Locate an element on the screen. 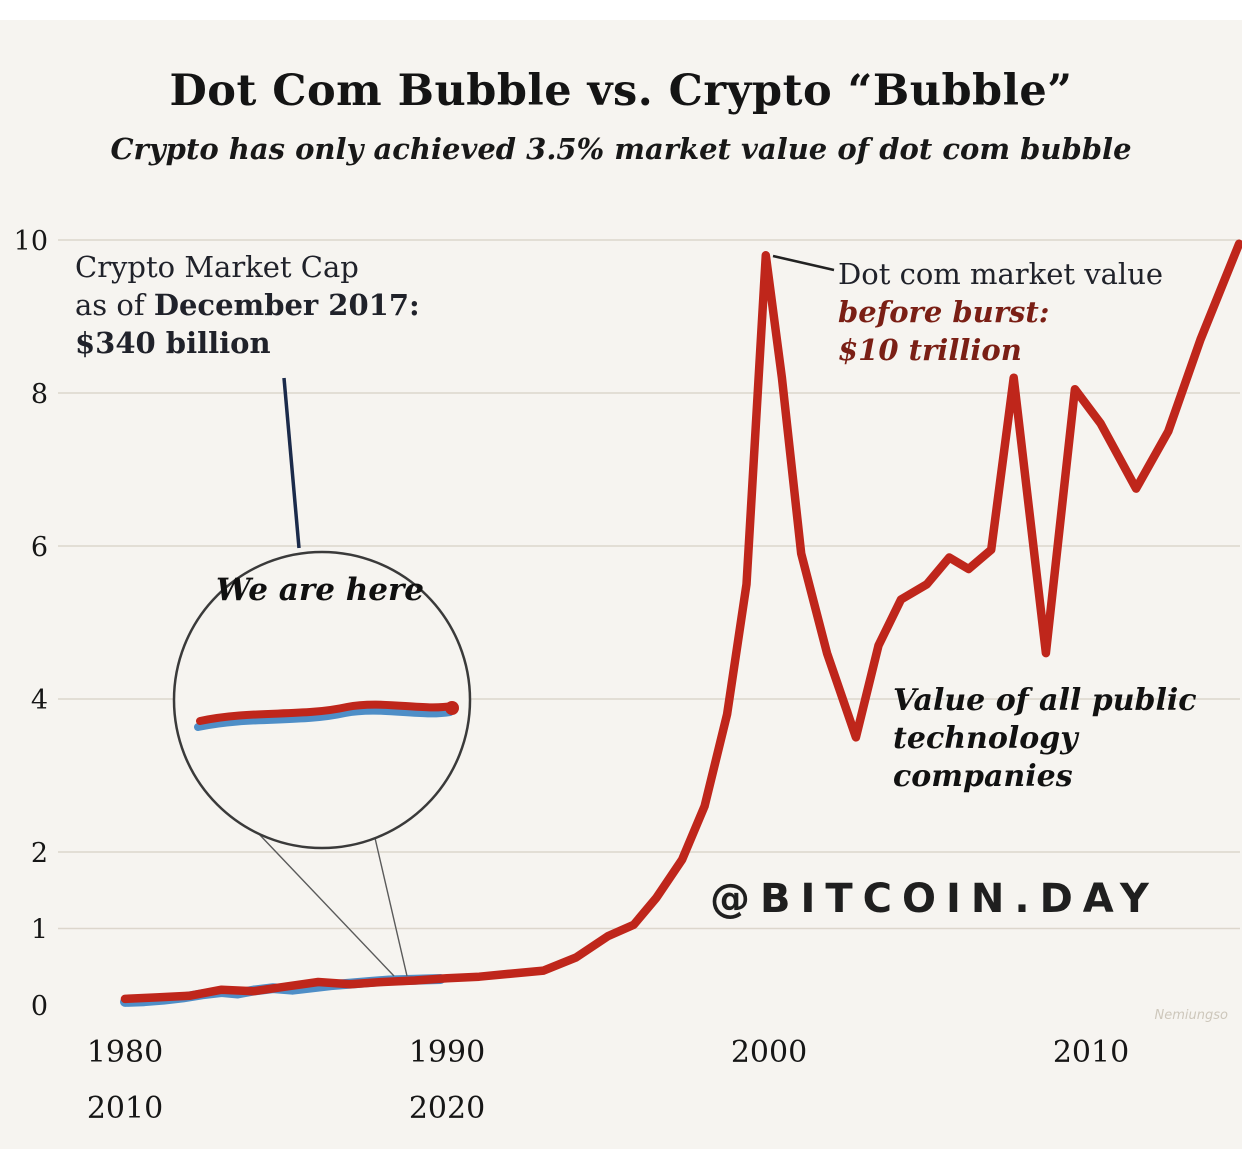 The width and height of the screenshot is (1242, 1149). x-tick-primary-1980: 1980 is located at coordinates (125, 1052).